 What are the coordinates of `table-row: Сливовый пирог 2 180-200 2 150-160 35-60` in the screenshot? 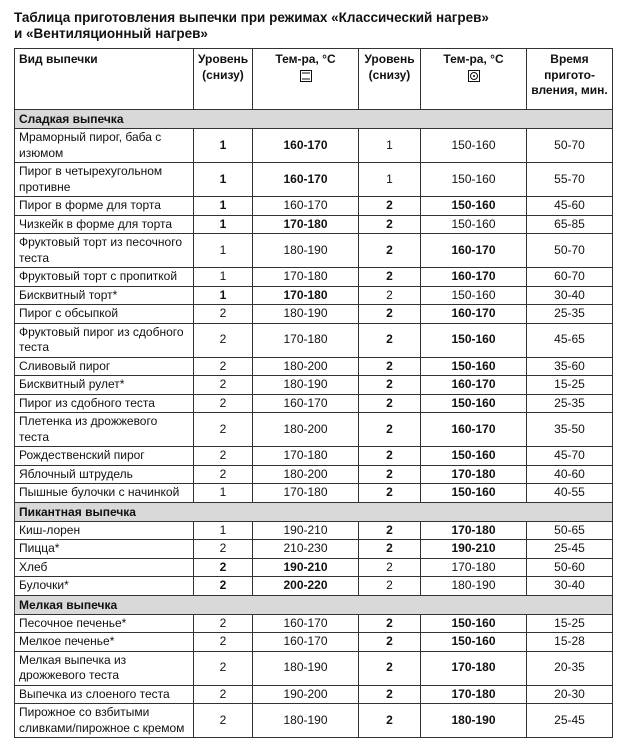 It's located at (313, 366).